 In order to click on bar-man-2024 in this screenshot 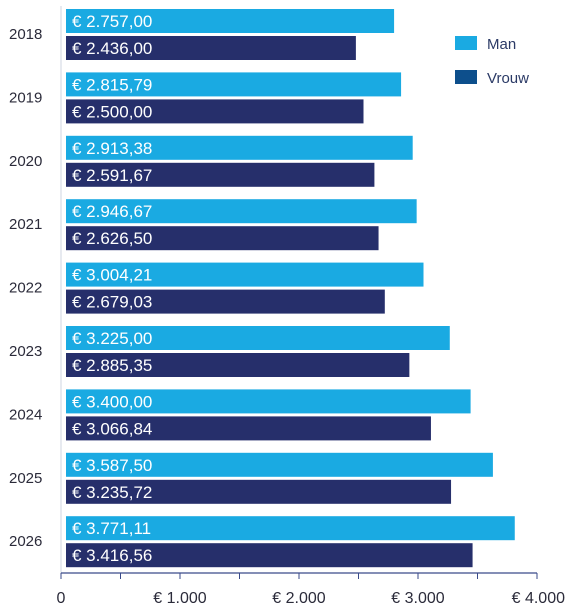, I will do `click(268, 401)`.